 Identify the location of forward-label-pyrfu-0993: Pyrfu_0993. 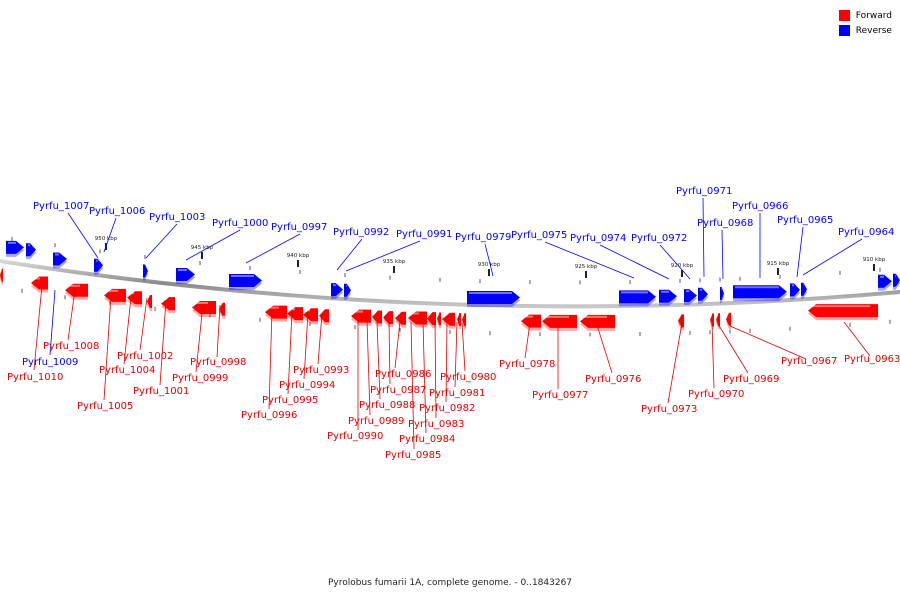
(321, 370).